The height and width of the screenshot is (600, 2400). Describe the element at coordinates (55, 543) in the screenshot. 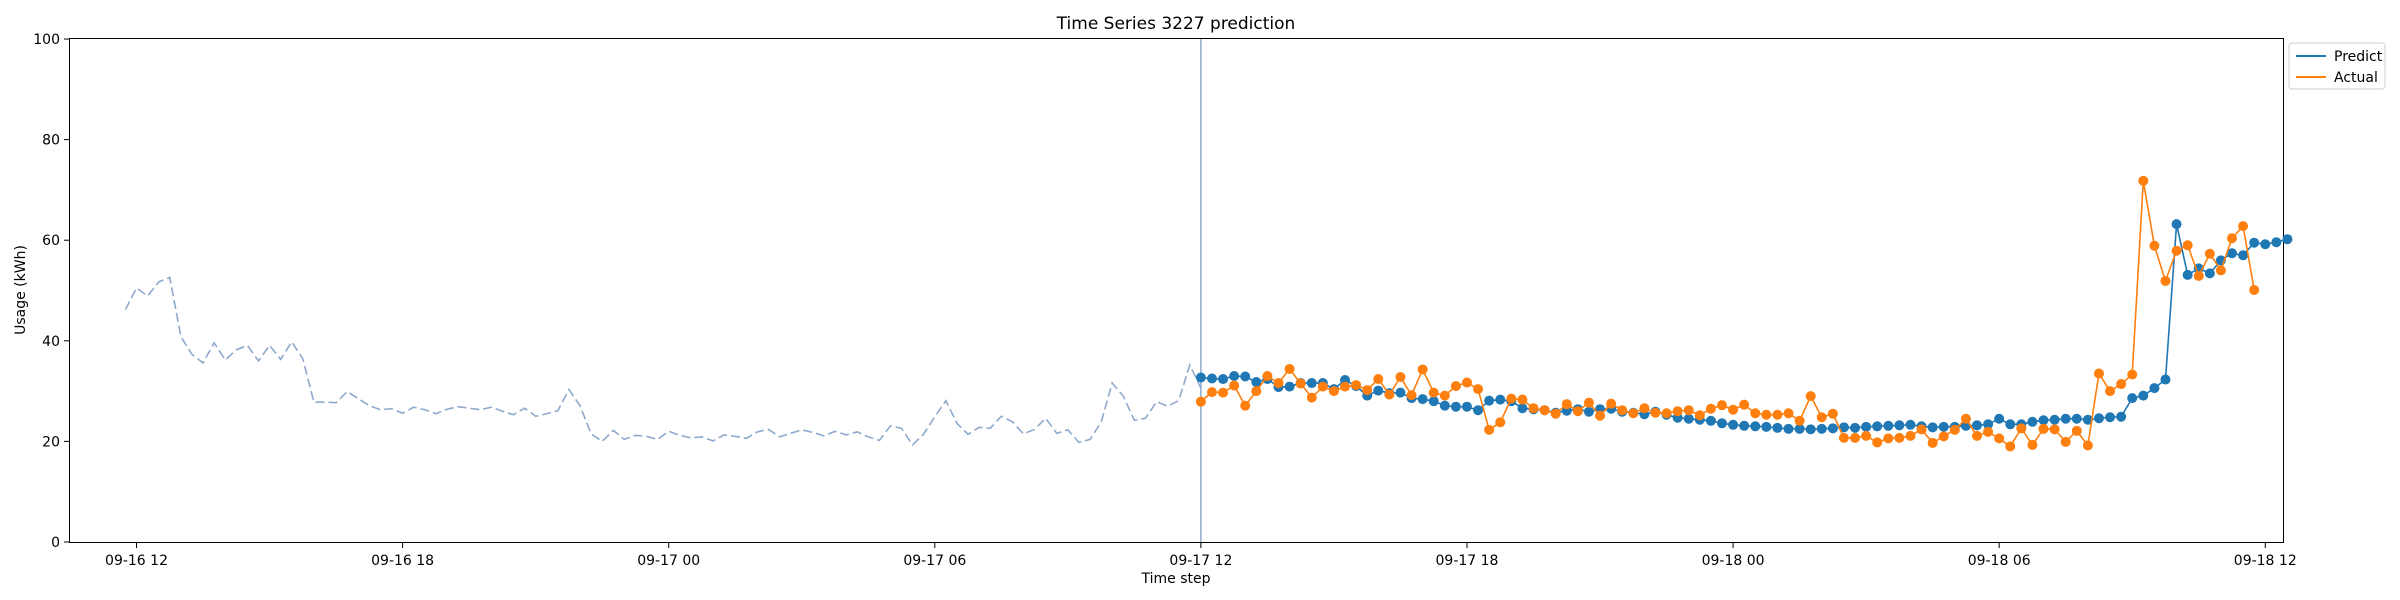

I see `y-tick-label: 0` at that location.